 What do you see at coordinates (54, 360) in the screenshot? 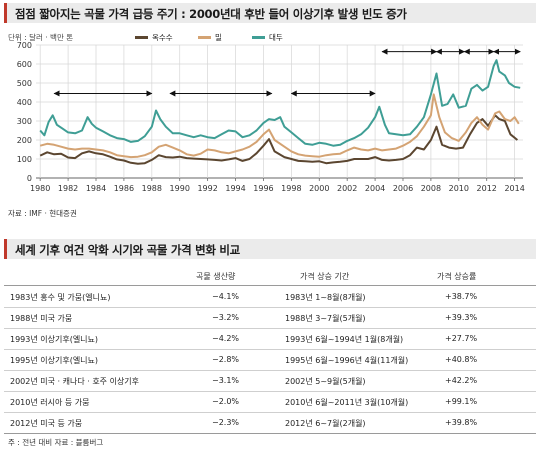
I see `row-event: 1995년 이상기후(엘니뇨)` at bounding box center [54, 360].